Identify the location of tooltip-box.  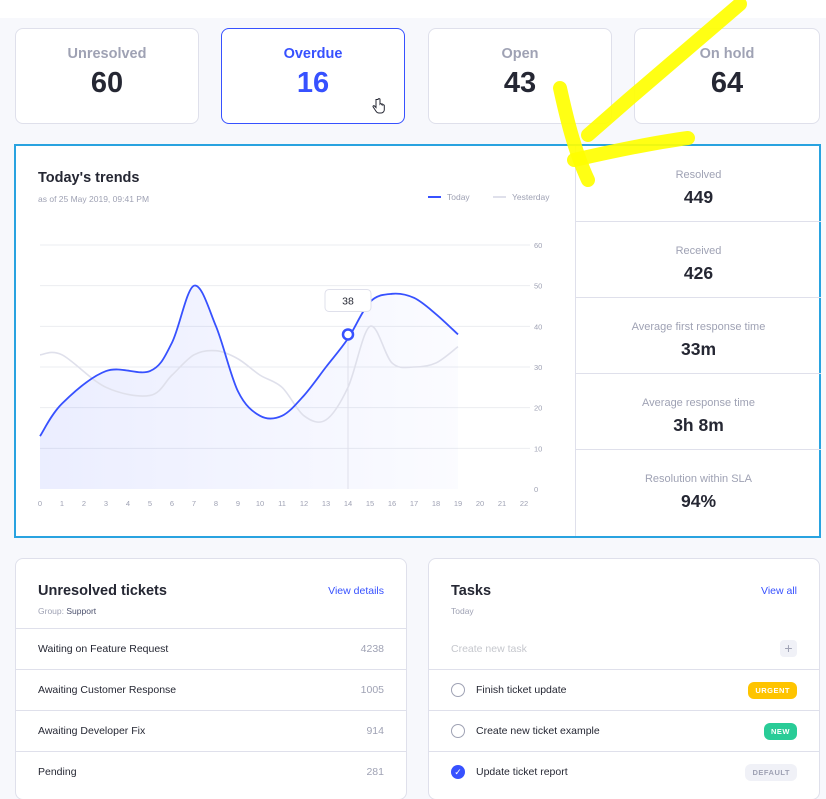
(348, 300).